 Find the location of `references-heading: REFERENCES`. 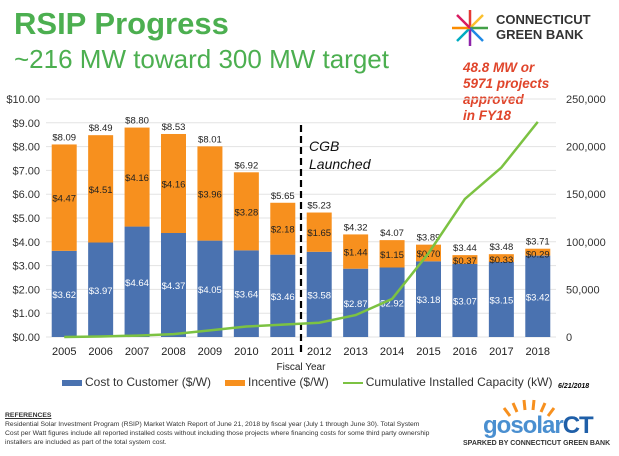

references-heading: REFERENCES is located at coordinates (28, 415).